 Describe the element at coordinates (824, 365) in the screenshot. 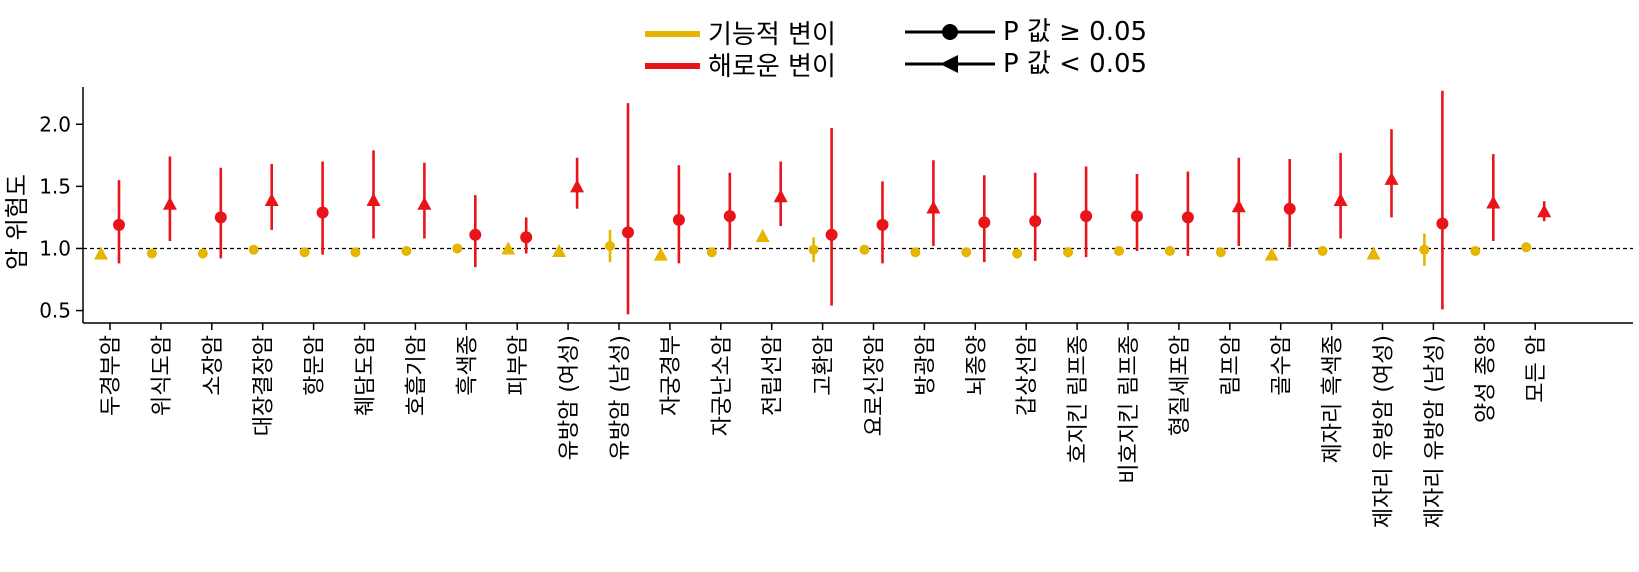

I see `category-label: 고환암` at that location.